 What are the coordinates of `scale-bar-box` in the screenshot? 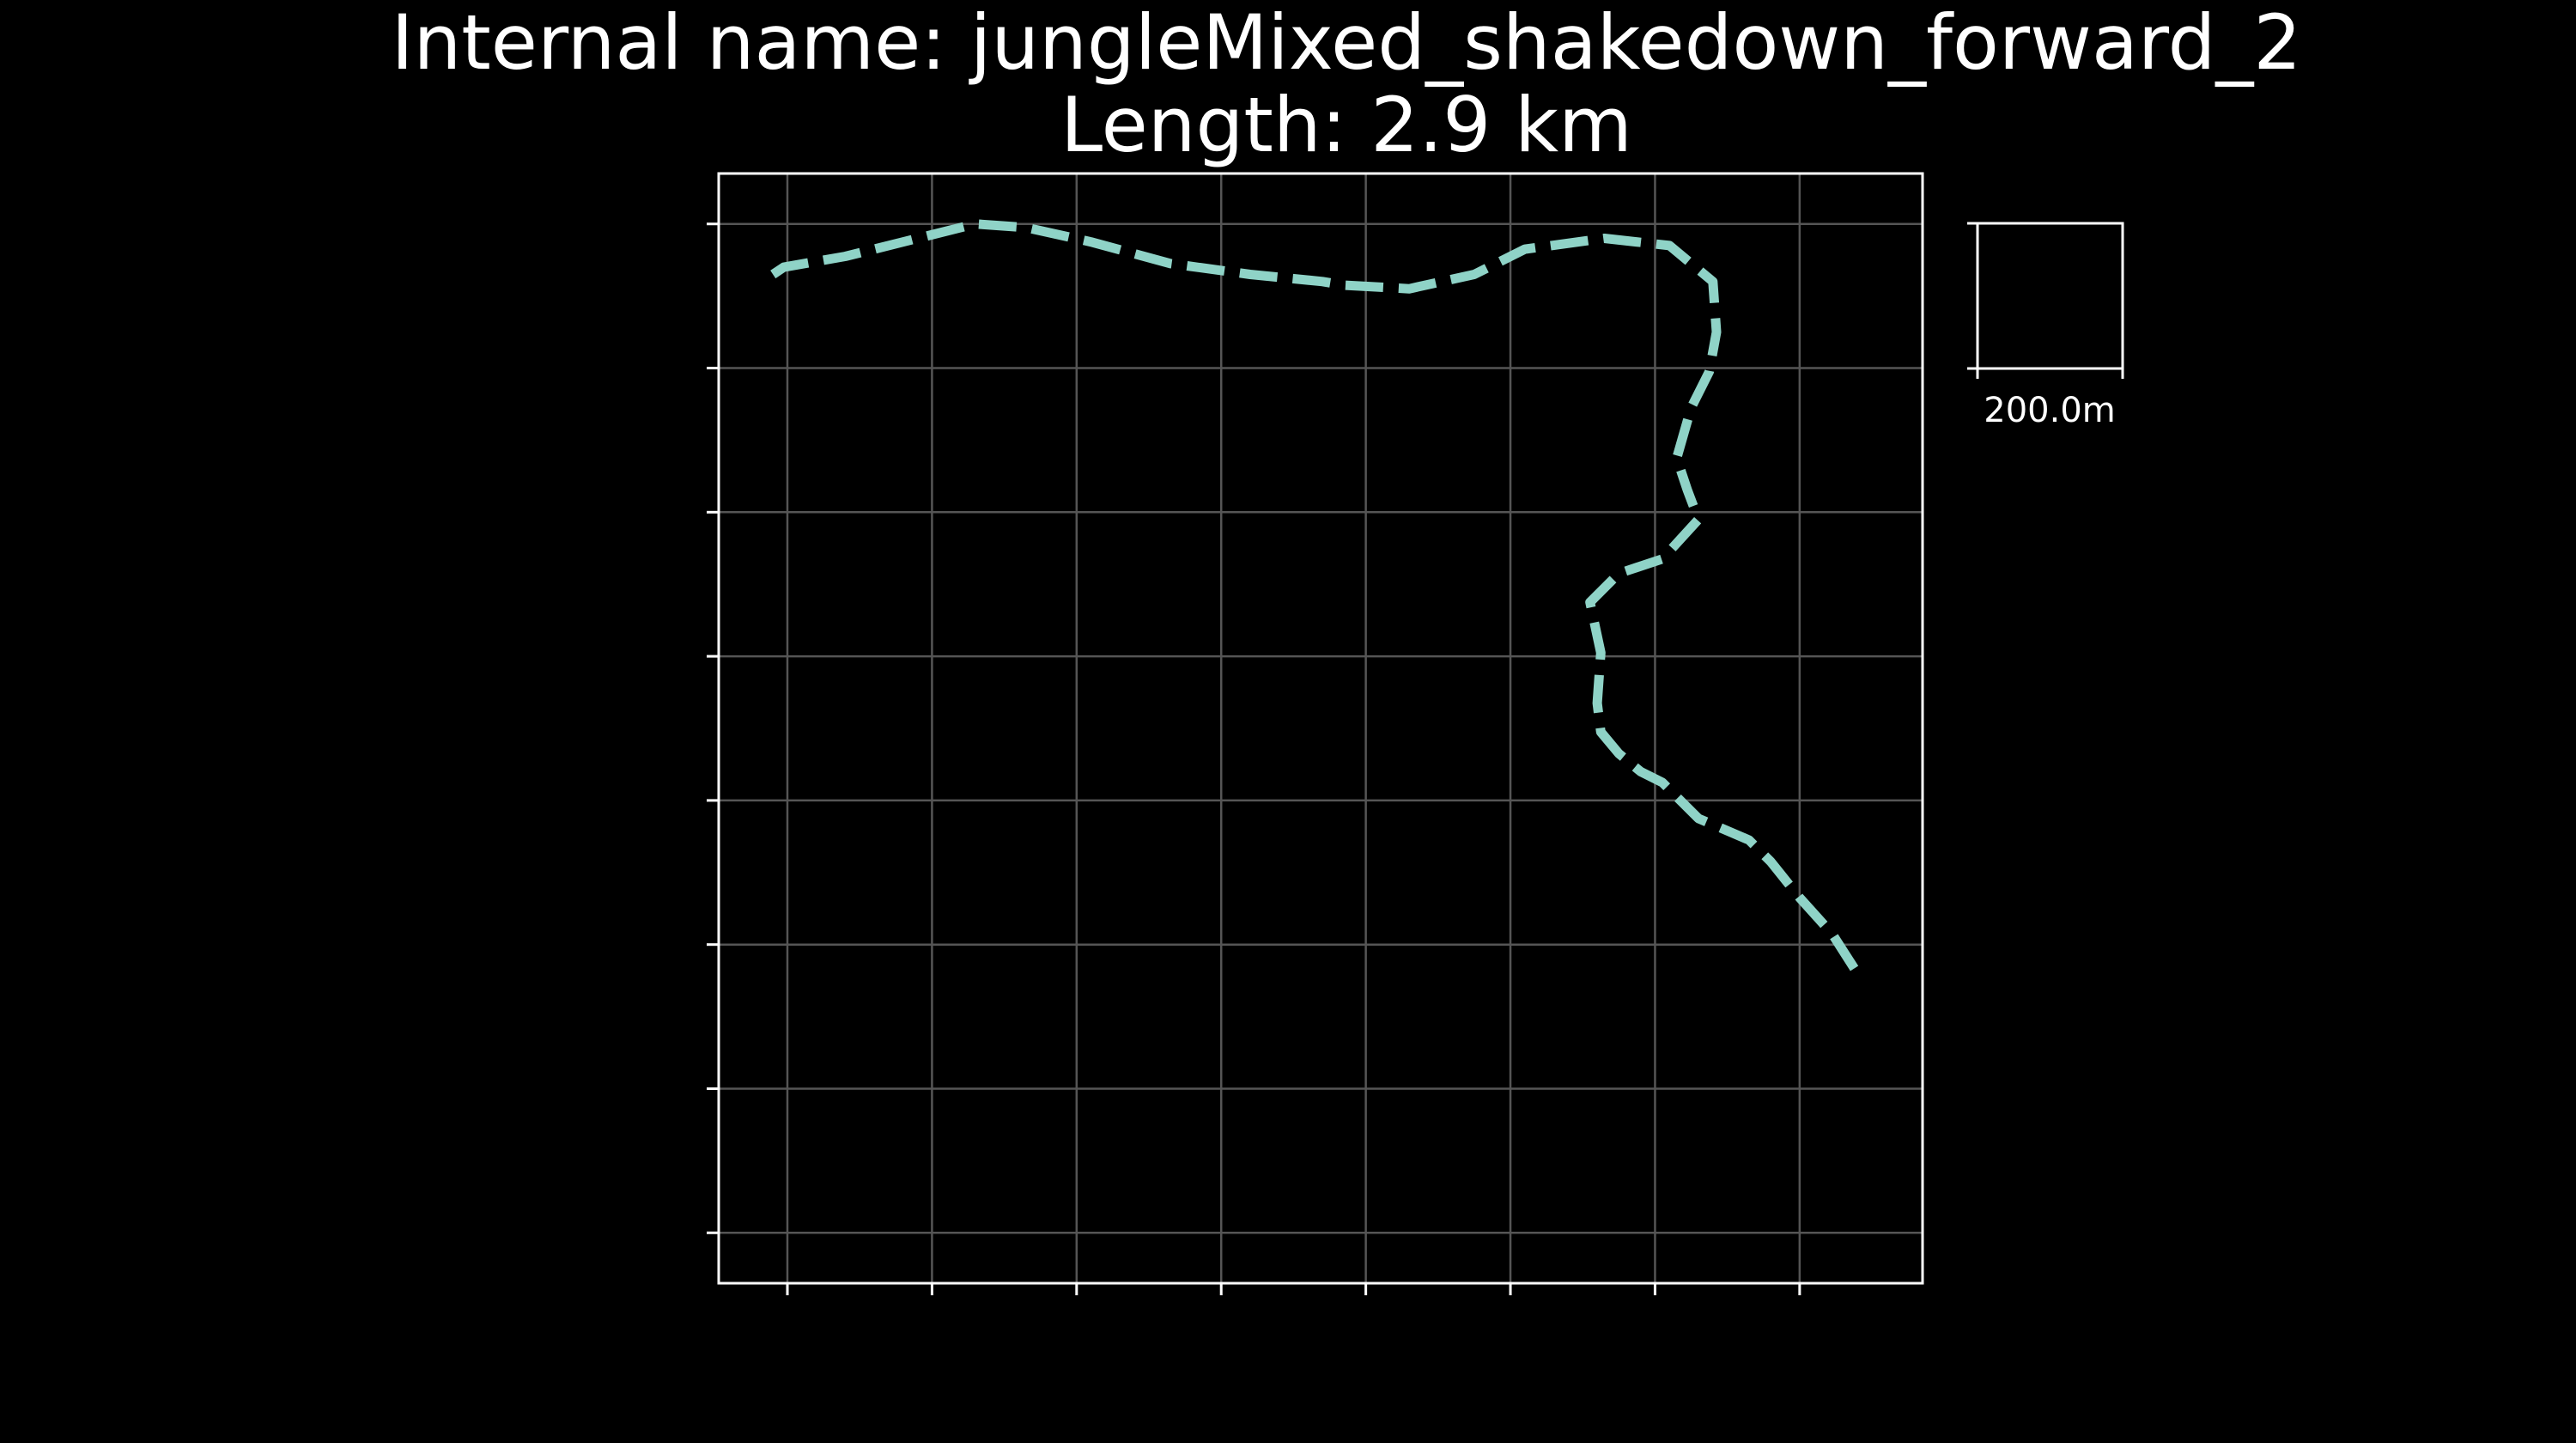 It's located at (2050, 296).